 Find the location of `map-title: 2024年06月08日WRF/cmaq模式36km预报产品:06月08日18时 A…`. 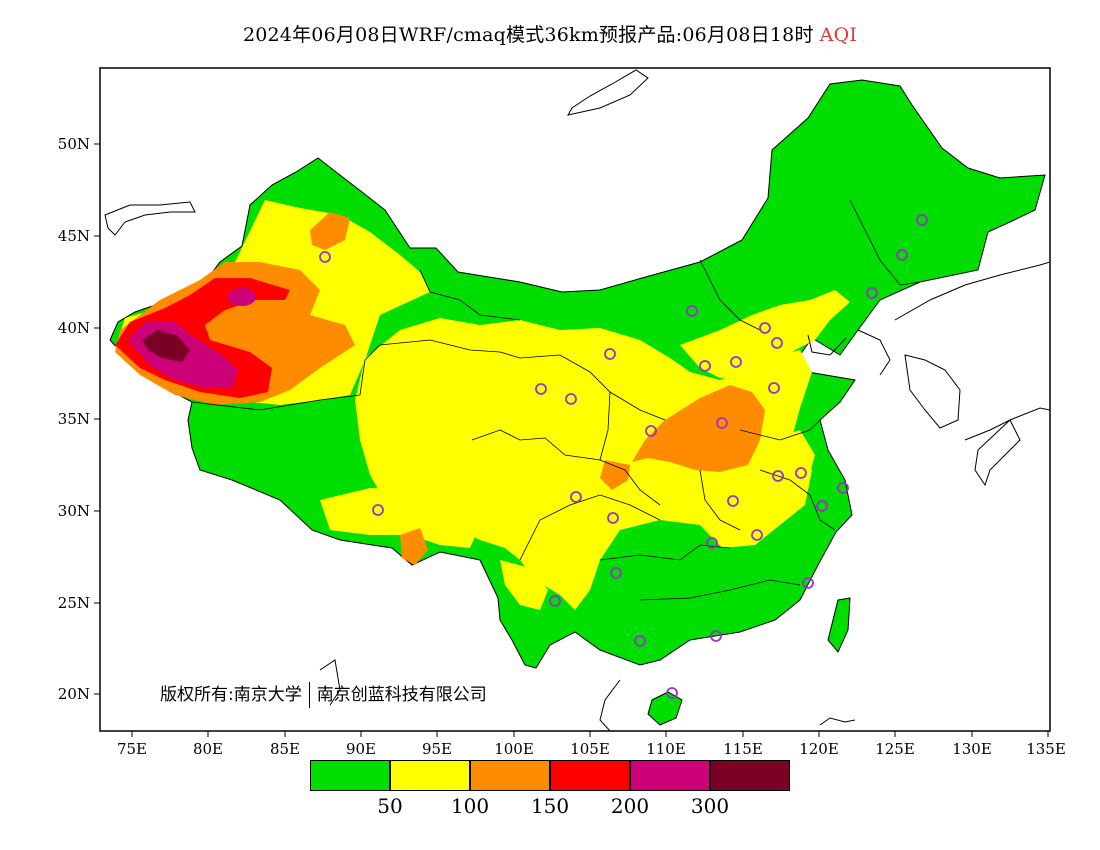

map-title: 2024年06月08日WRF/cmaq模式36km预报产品:06月08日18时 A… is located at coordinates (550, 33).